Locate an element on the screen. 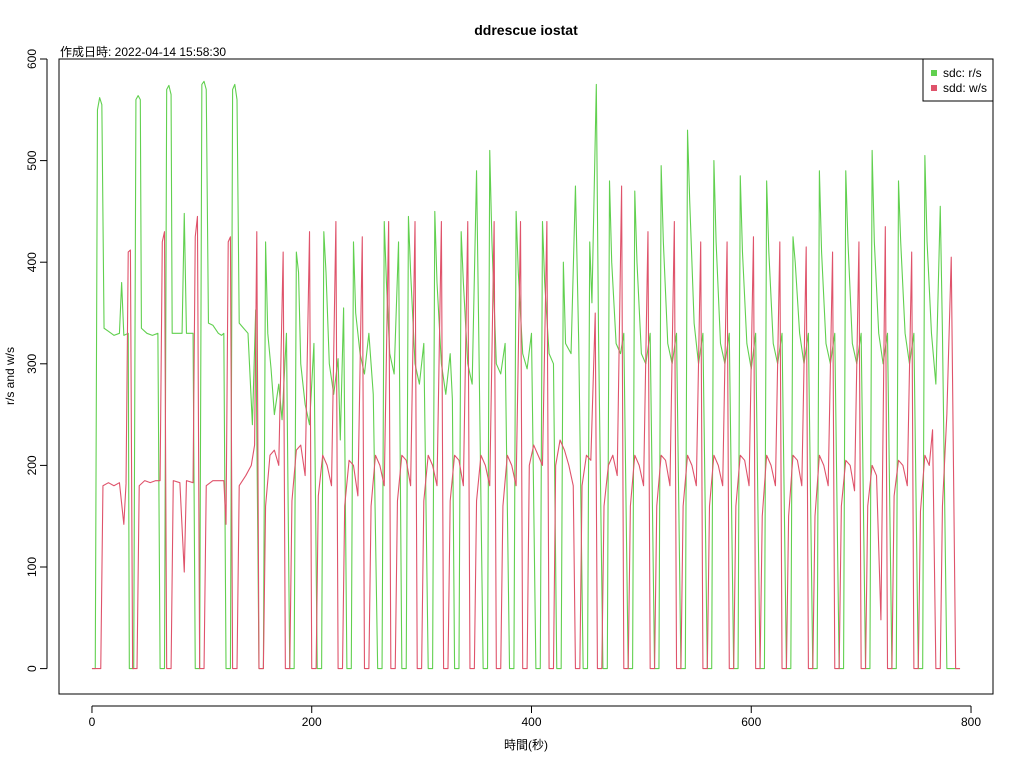 The image size is (1024, 773). y-tick-label: 200 is located at coordinates (32, 465).